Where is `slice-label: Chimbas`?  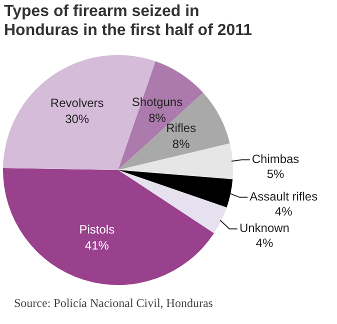 slice-label: Chimbas is located at coordinates (276, 159).